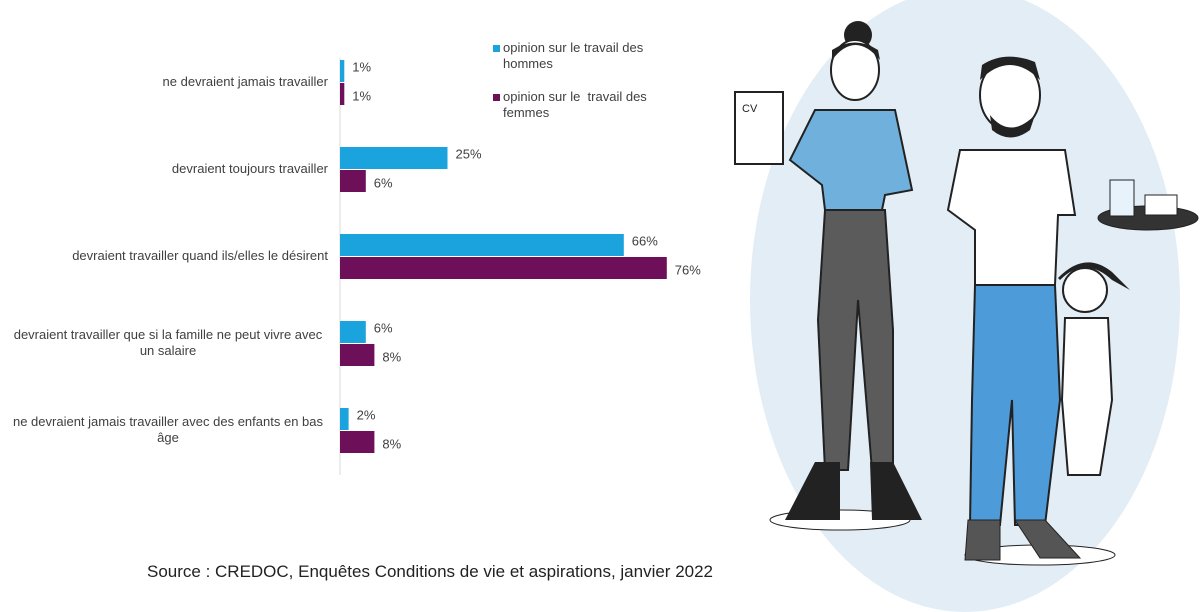 Image resolution: width=1200 pixels, height=612 pixels. What do you see at coordinates (645, 240) in the screenshot?
I see `data-label: 66%` at bounding box center [645, 240].